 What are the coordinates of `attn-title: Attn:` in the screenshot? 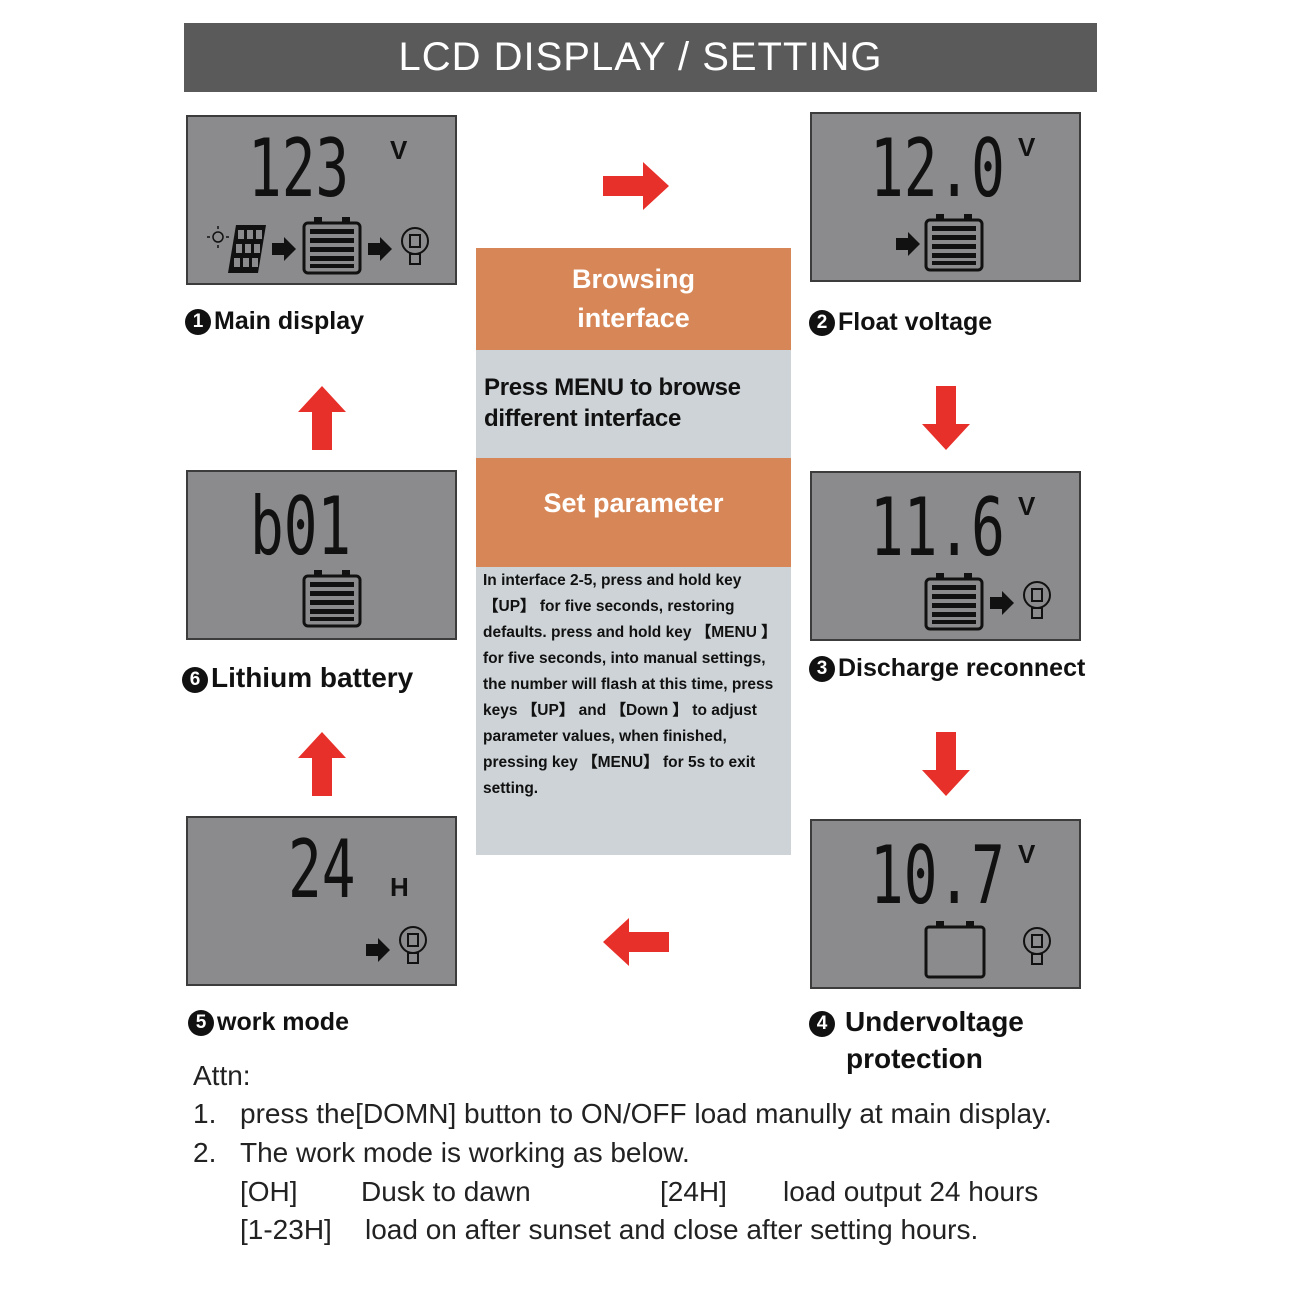 It's located at (222, 1075).